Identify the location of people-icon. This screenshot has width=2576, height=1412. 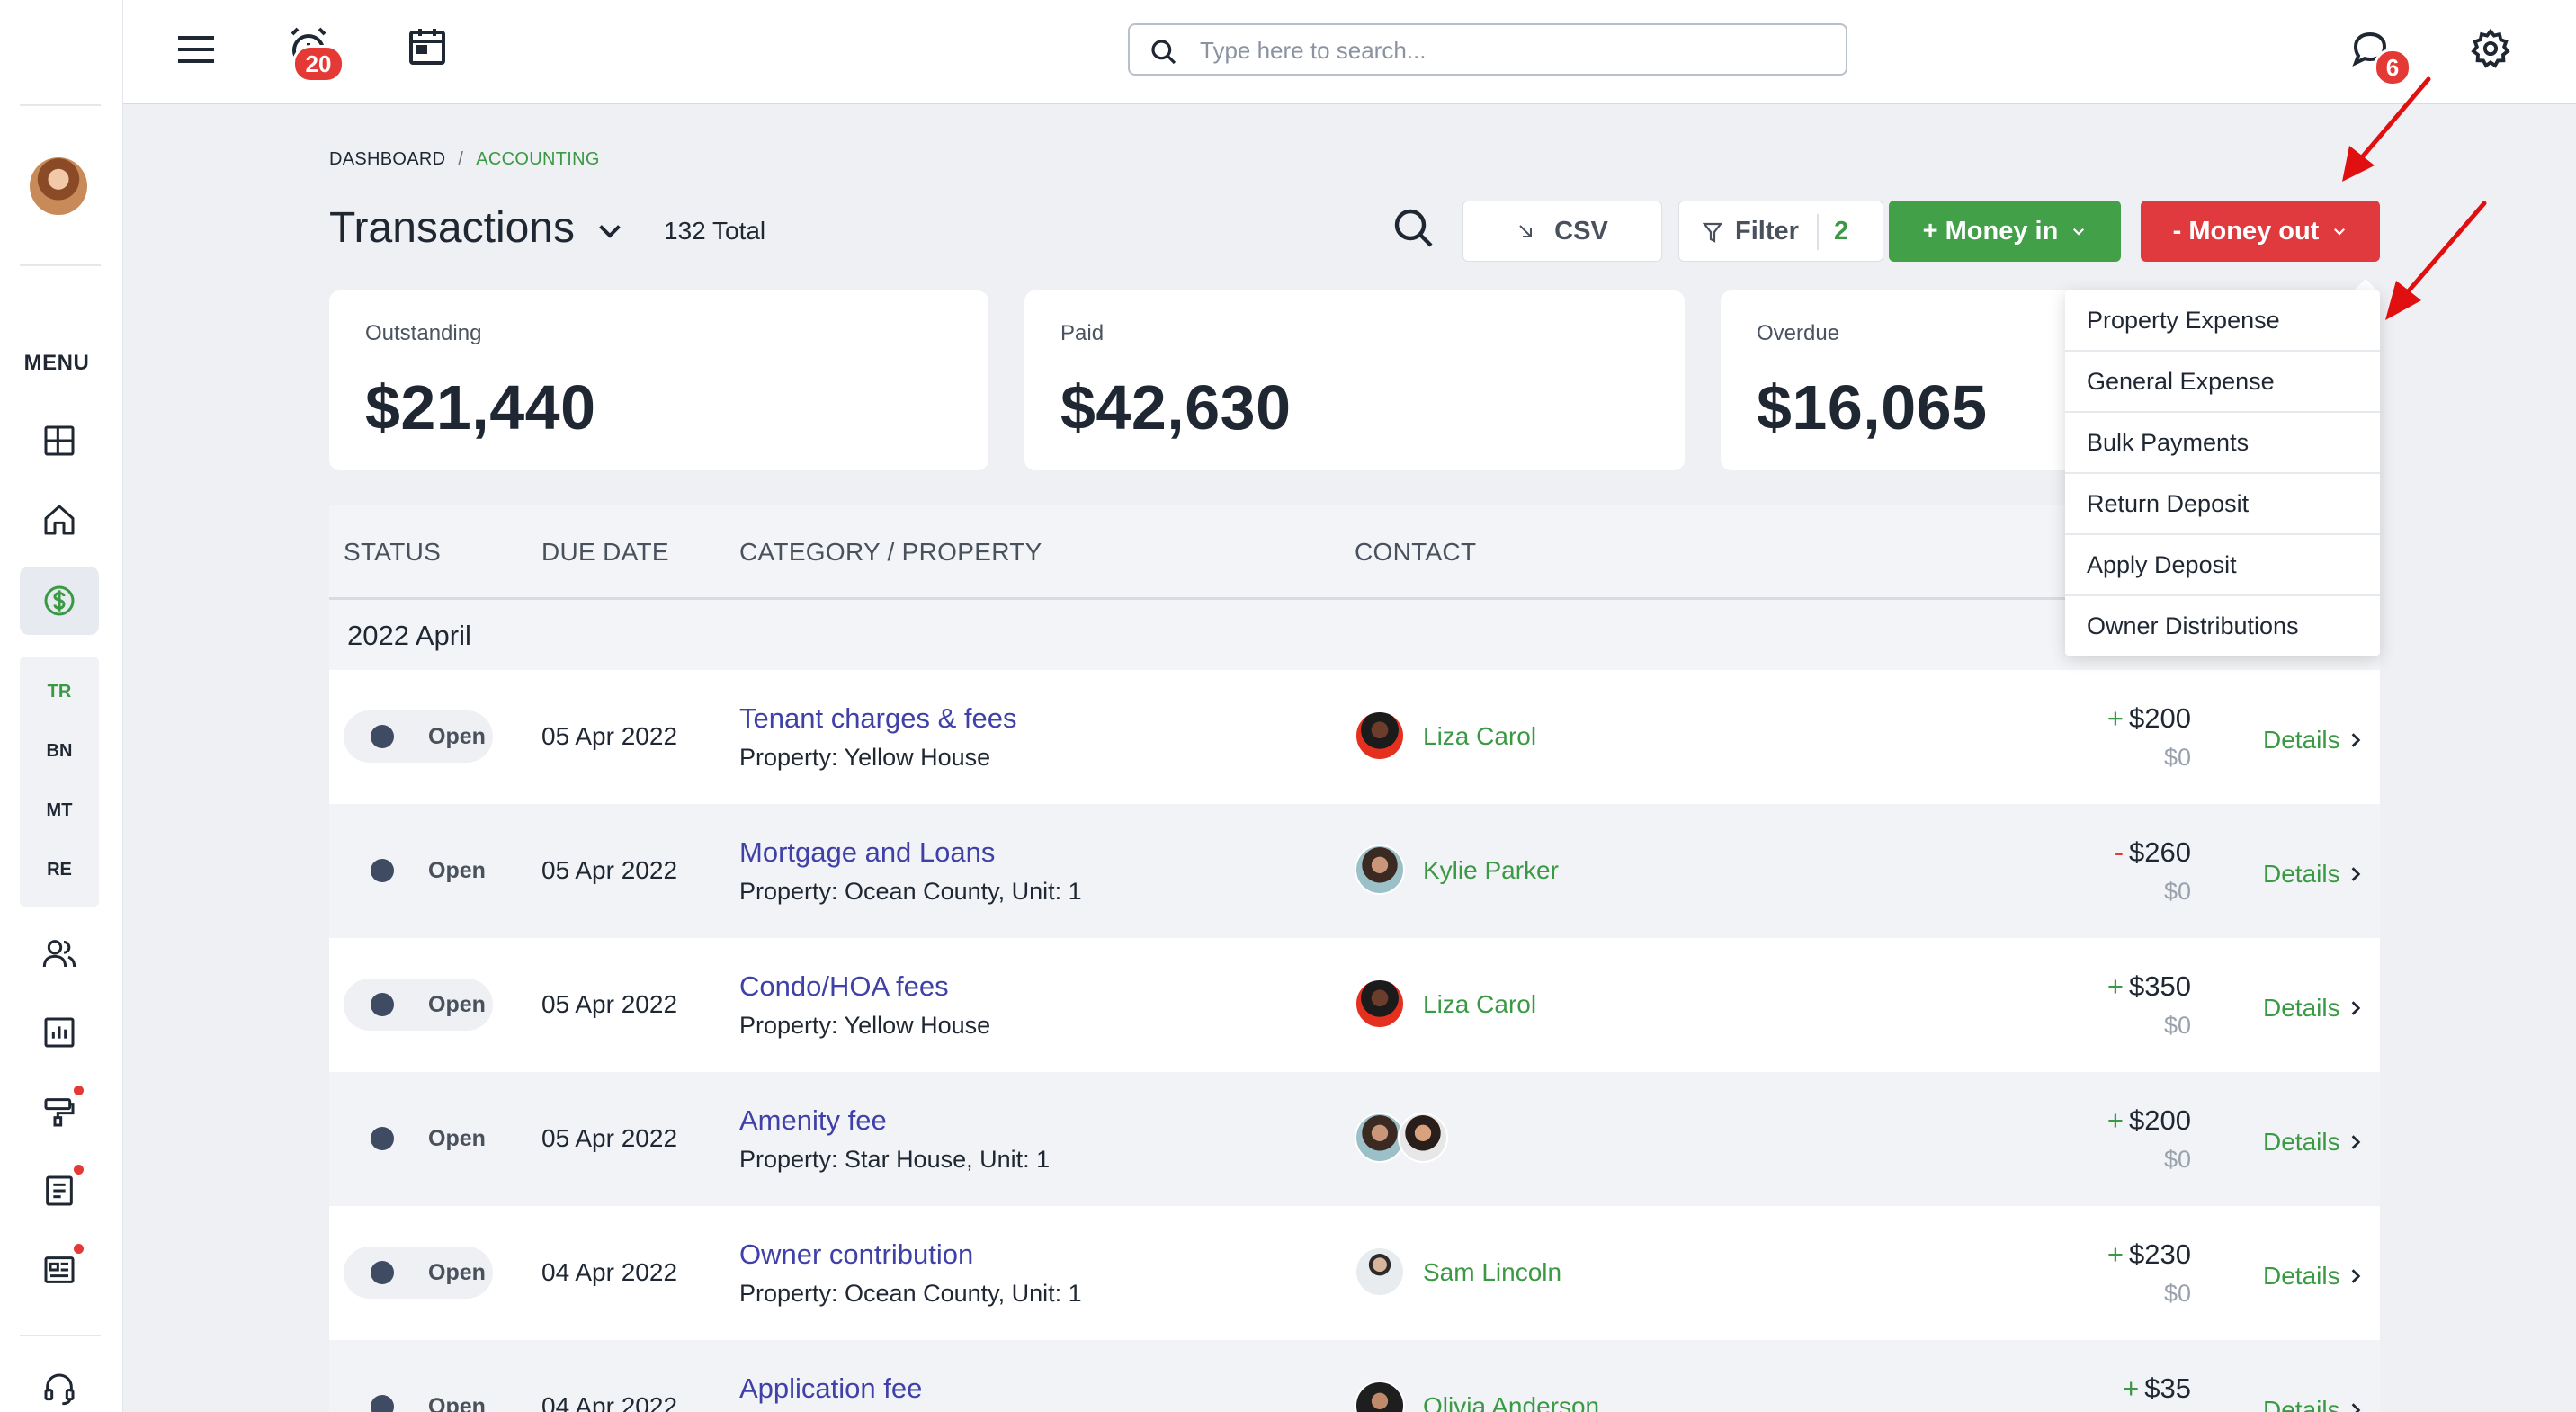
(60, 953).